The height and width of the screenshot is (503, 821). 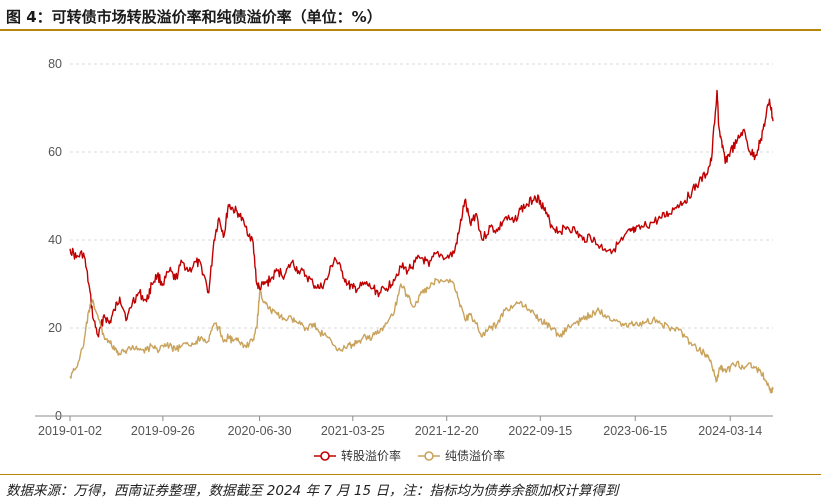 What do you see at coordinates (353, 431) in the screenshot?
I see `x-tick-label: 2021-03-25` at bounding box center [353, 431].